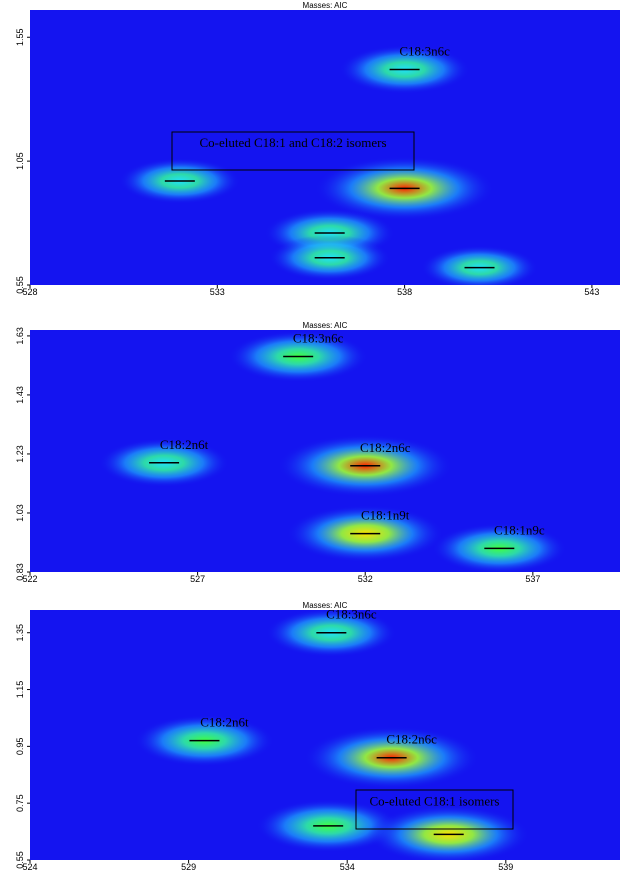 The height and width of the screenshot is (872, 627). What do you see at coordinates (20, 513) in the screenshot?
I see `y-tick-label: 1.03` at bounding box center [20, 513].